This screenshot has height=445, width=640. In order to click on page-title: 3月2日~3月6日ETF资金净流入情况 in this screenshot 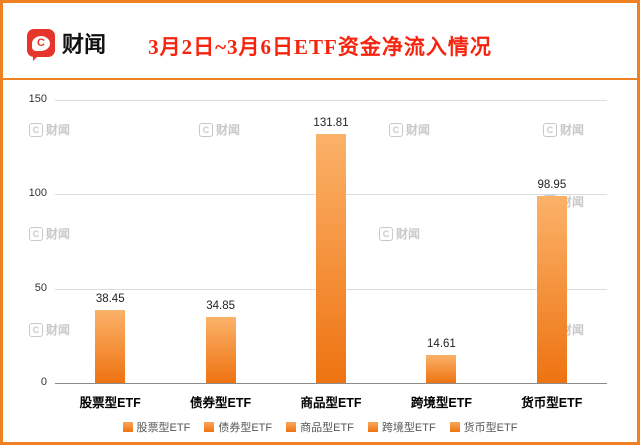, I will do `click(320, 47)`.